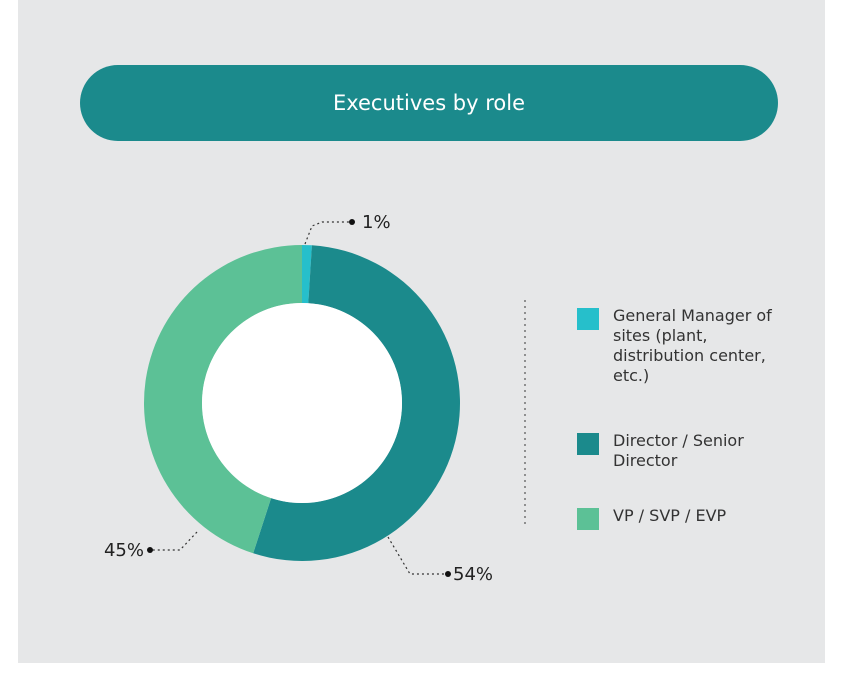 This screenshot has height=696, width=843. Describe the element at coordinates (376, 222) in the screenshot. I see `data-label: 1%` at that location.